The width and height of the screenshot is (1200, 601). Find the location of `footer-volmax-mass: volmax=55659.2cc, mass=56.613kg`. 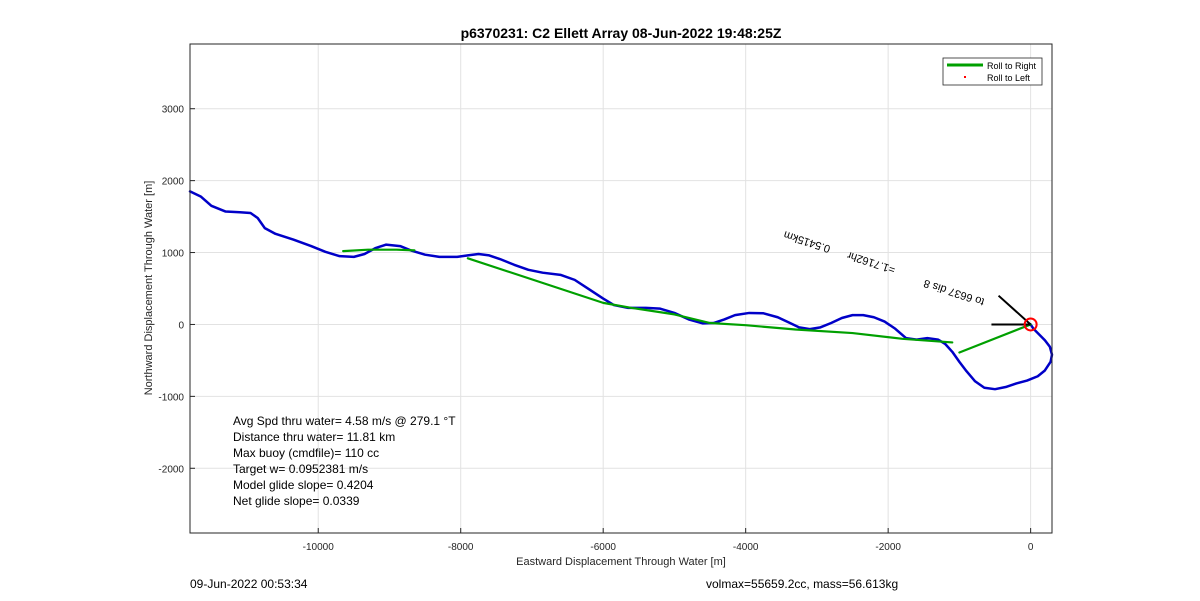

footer-volmax-mass: volmax=55659.2cc, mass=56.613kg is located at coordinates (802, 584).